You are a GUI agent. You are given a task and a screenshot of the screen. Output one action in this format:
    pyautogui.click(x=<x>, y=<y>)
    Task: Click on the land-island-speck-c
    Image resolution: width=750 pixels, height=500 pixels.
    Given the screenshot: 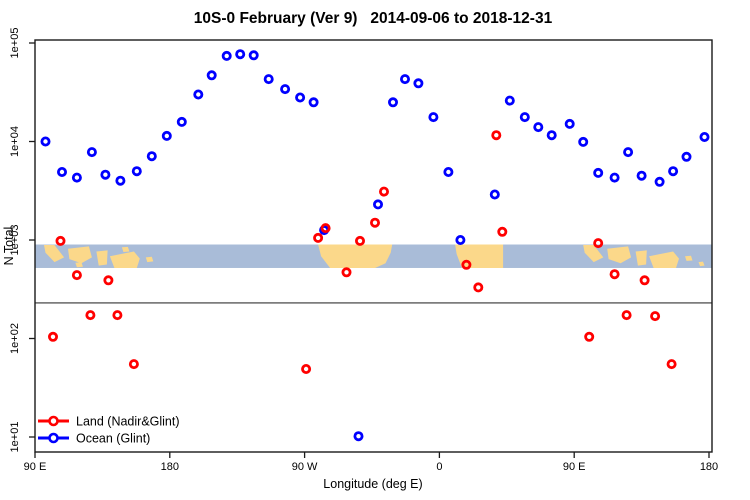 What is the action you would take?
    pyautogui.click(x=149, y=259)
    